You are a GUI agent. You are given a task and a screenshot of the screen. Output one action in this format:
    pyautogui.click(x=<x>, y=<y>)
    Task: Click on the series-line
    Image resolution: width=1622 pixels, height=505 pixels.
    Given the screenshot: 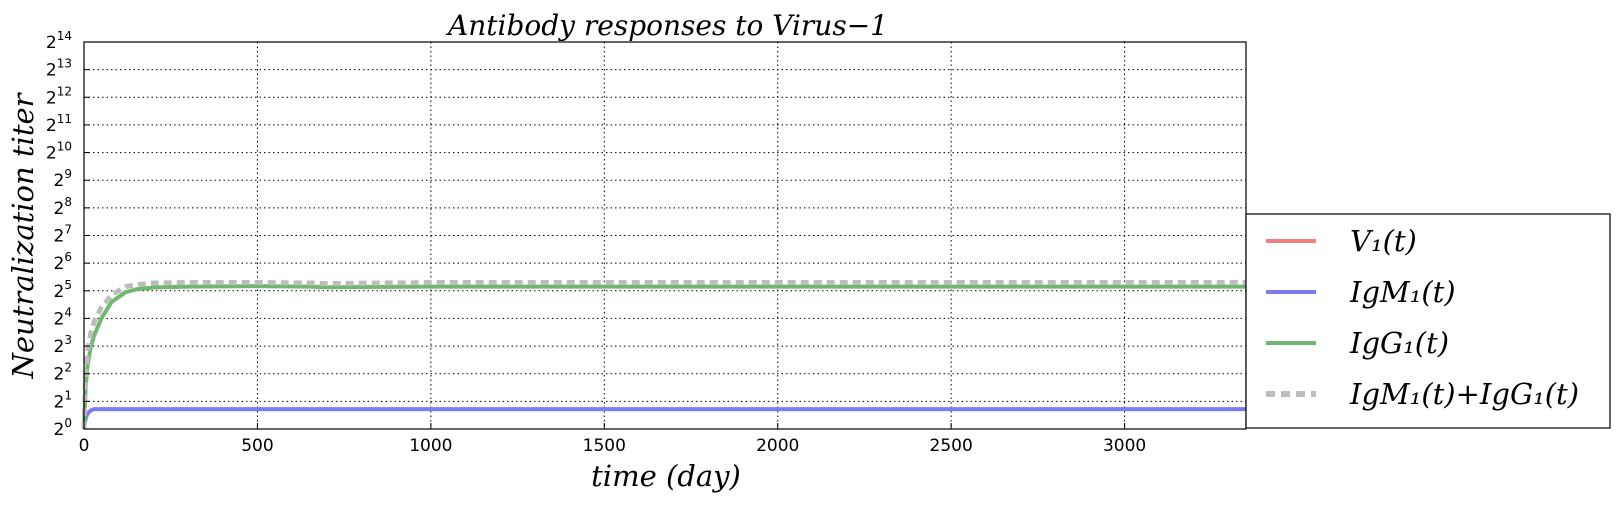 What is the action you would take?
    pyautogui.click(x=664, y=418)
    